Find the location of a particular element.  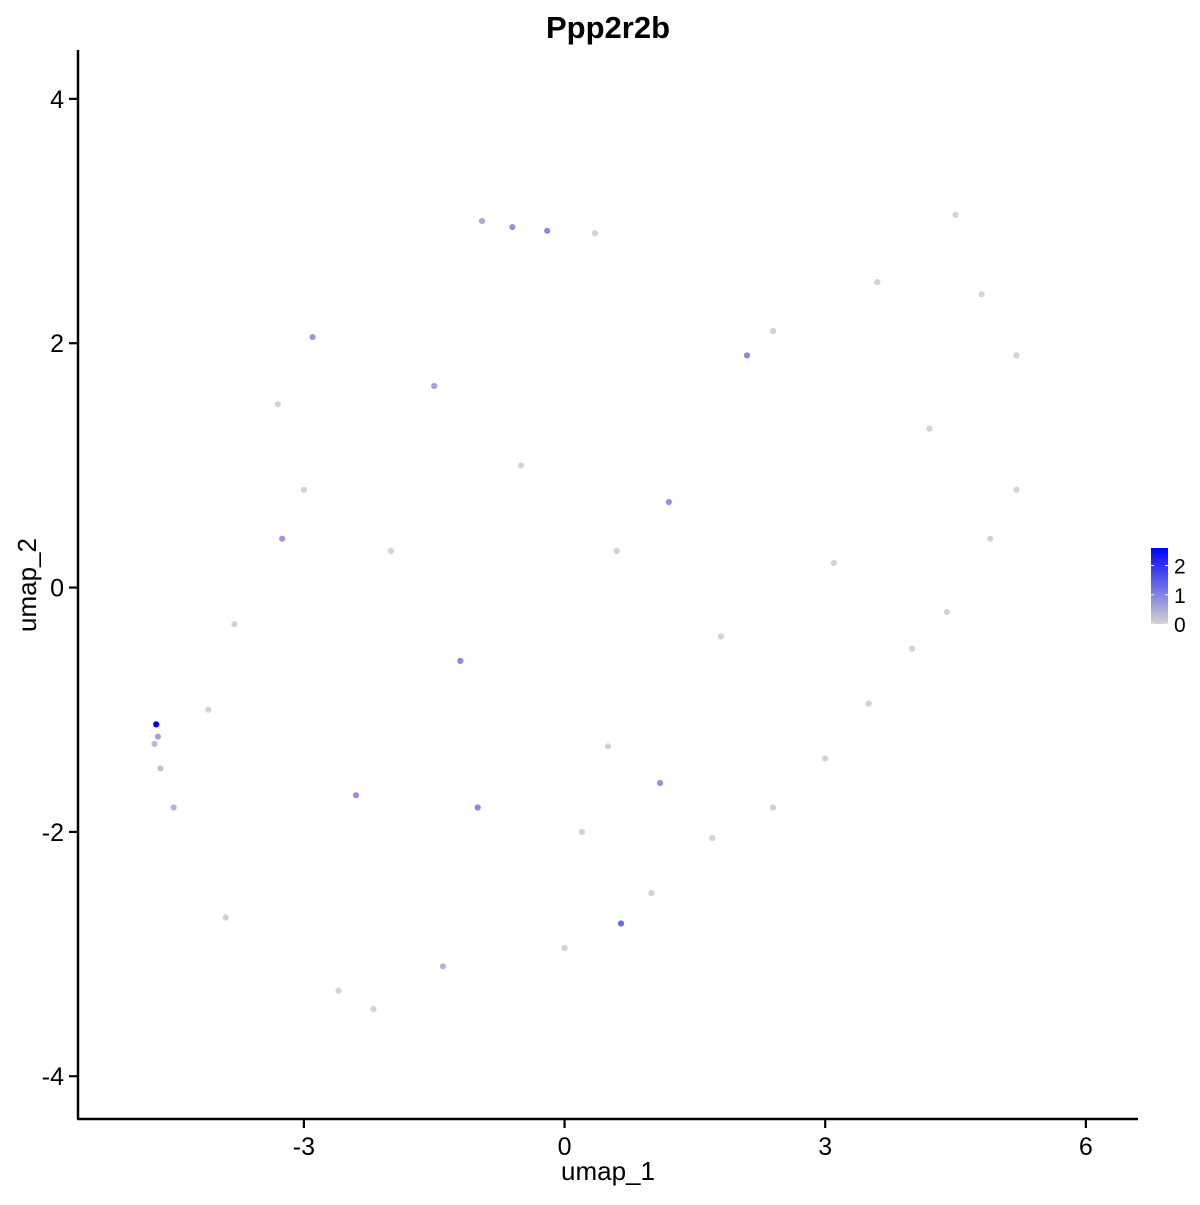

y-tick-label: 2 is located at coordinates (57, 344).